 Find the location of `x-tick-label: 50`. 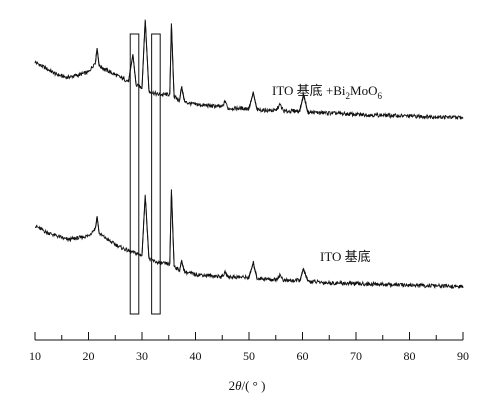

x-tick-label: 50 is located at coordinates (249, 356).